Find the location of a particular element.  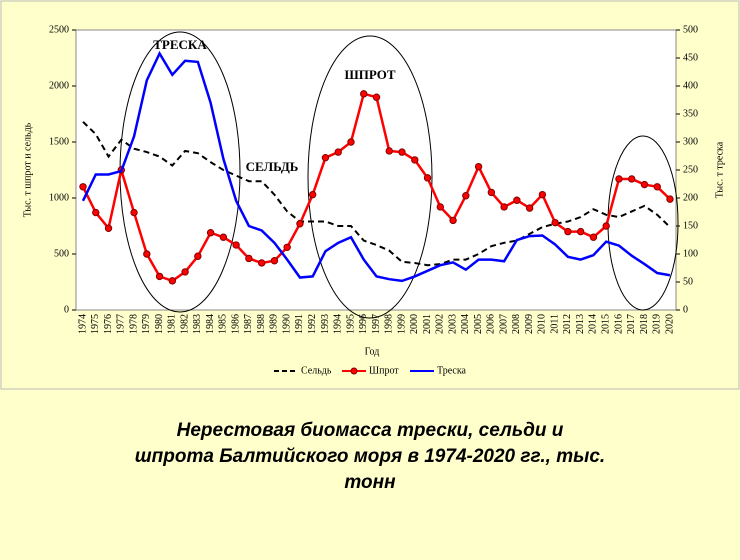

annotation: ТРЕСКА is located at coordinates (180, 44).